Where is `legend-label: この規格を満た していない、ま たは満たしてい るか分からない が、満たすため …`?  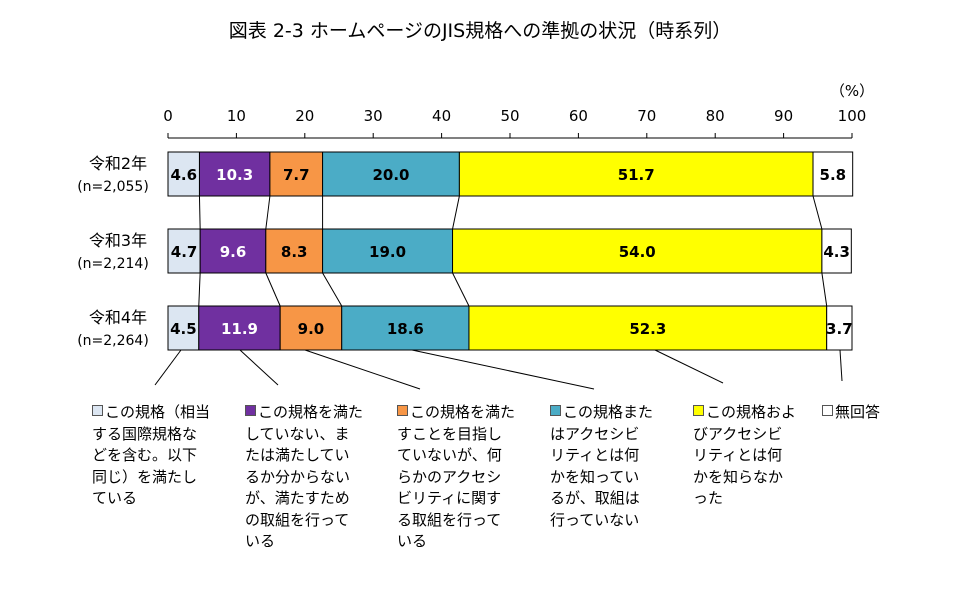 legend-label: この規格を満た していない、ま たは満たしてい るか分からない が、満たすため … is located at coordinates (304, 476).